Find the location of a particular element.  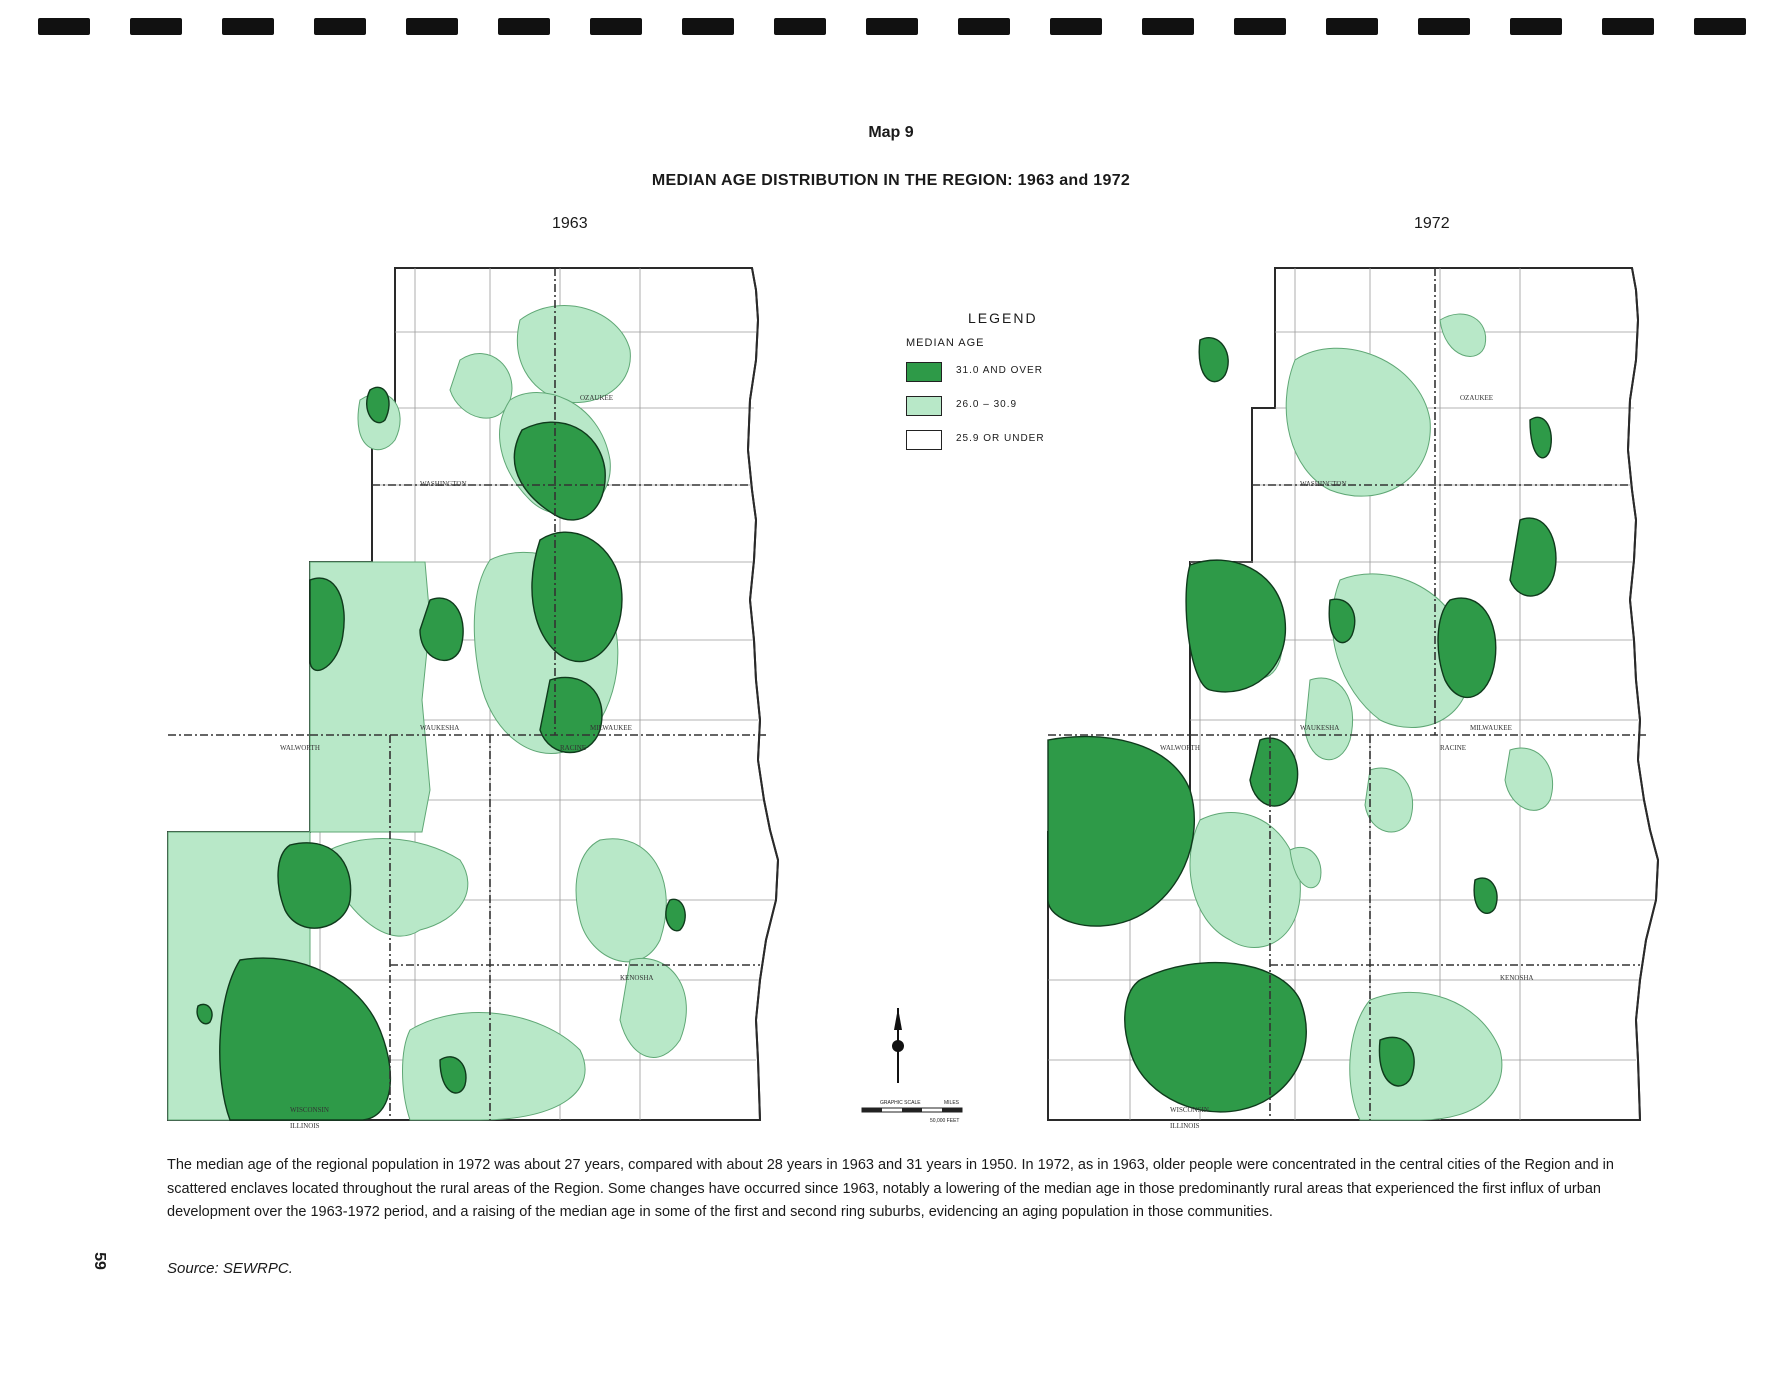

binder-strip is located at coordinates (891, 30).